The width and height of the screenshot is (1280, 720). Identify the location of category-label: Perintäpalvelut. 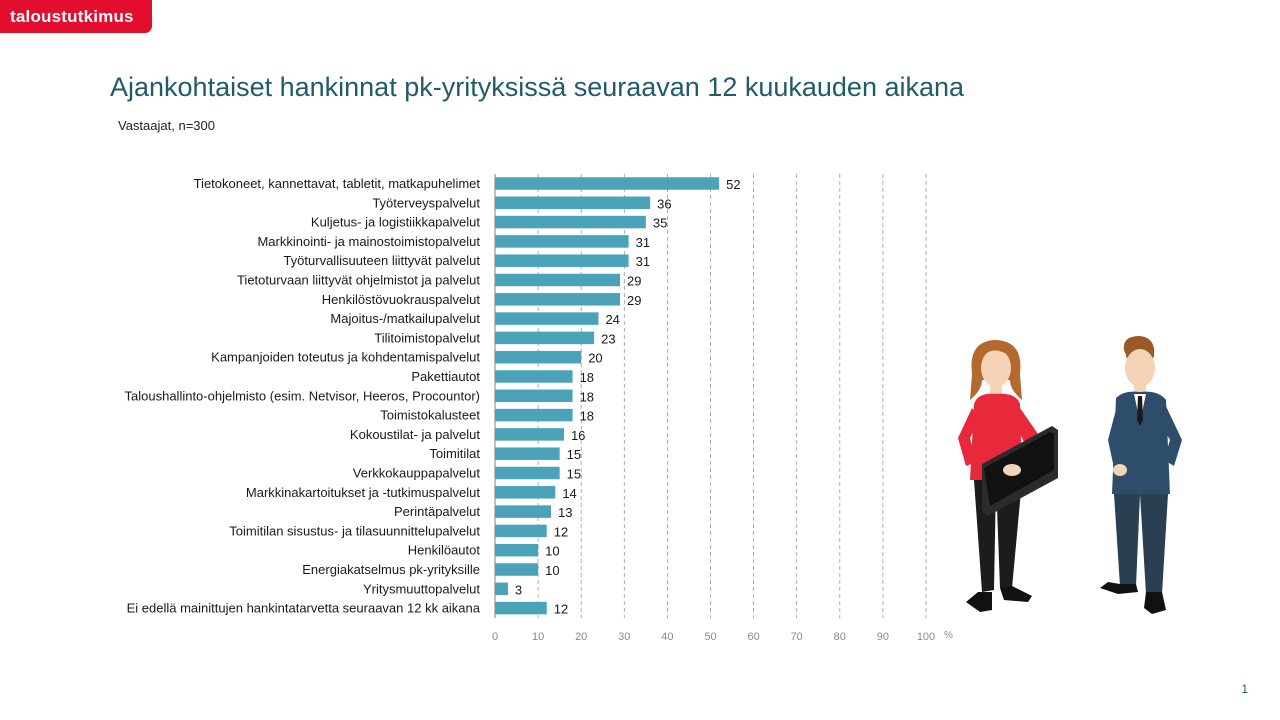
(437, 511).